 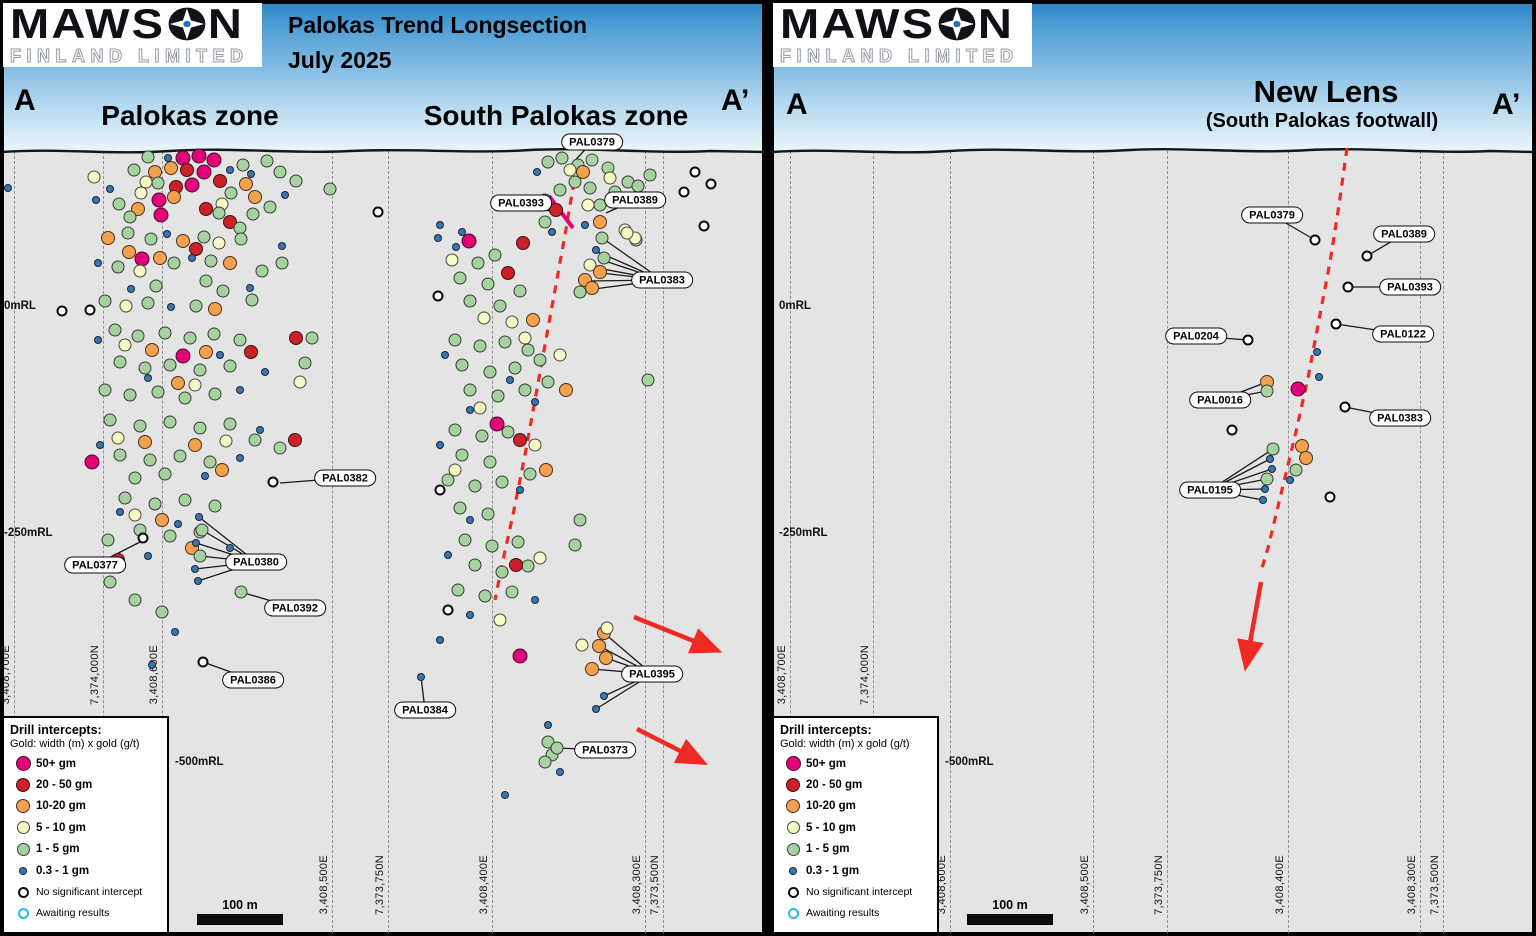 I want to click on section-marker-a-prime: A’, so click(x=1506, y=104).